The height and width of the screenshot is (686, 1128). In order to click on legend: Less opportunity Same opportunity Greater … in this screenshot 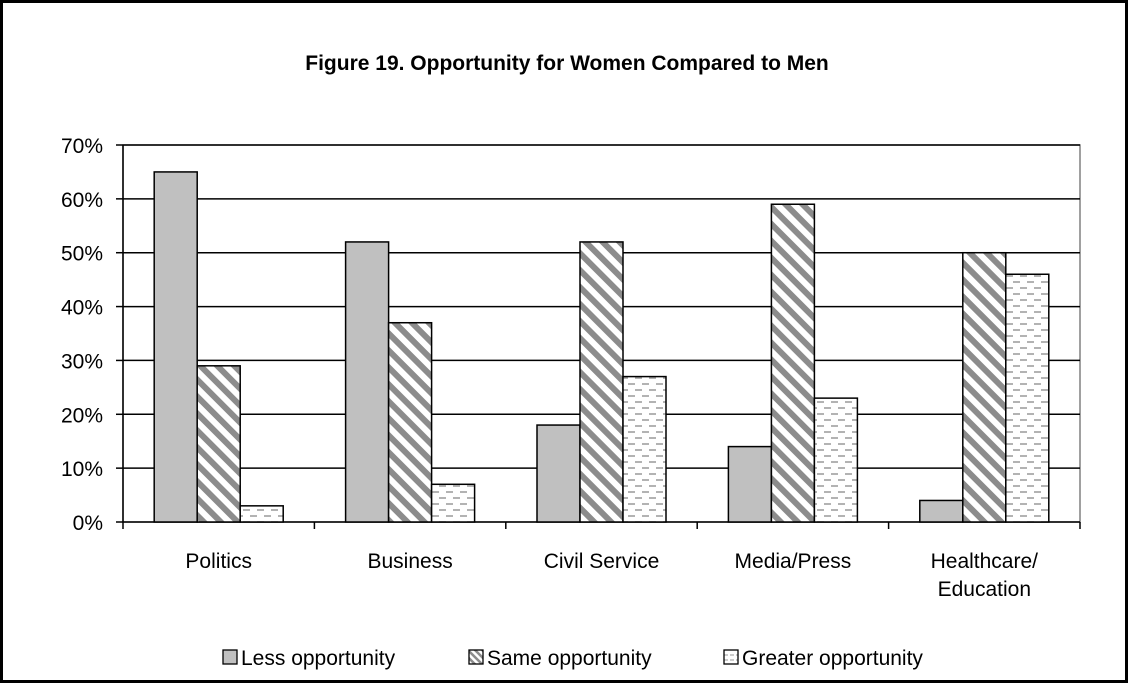, I will do `click(572, 658)`.